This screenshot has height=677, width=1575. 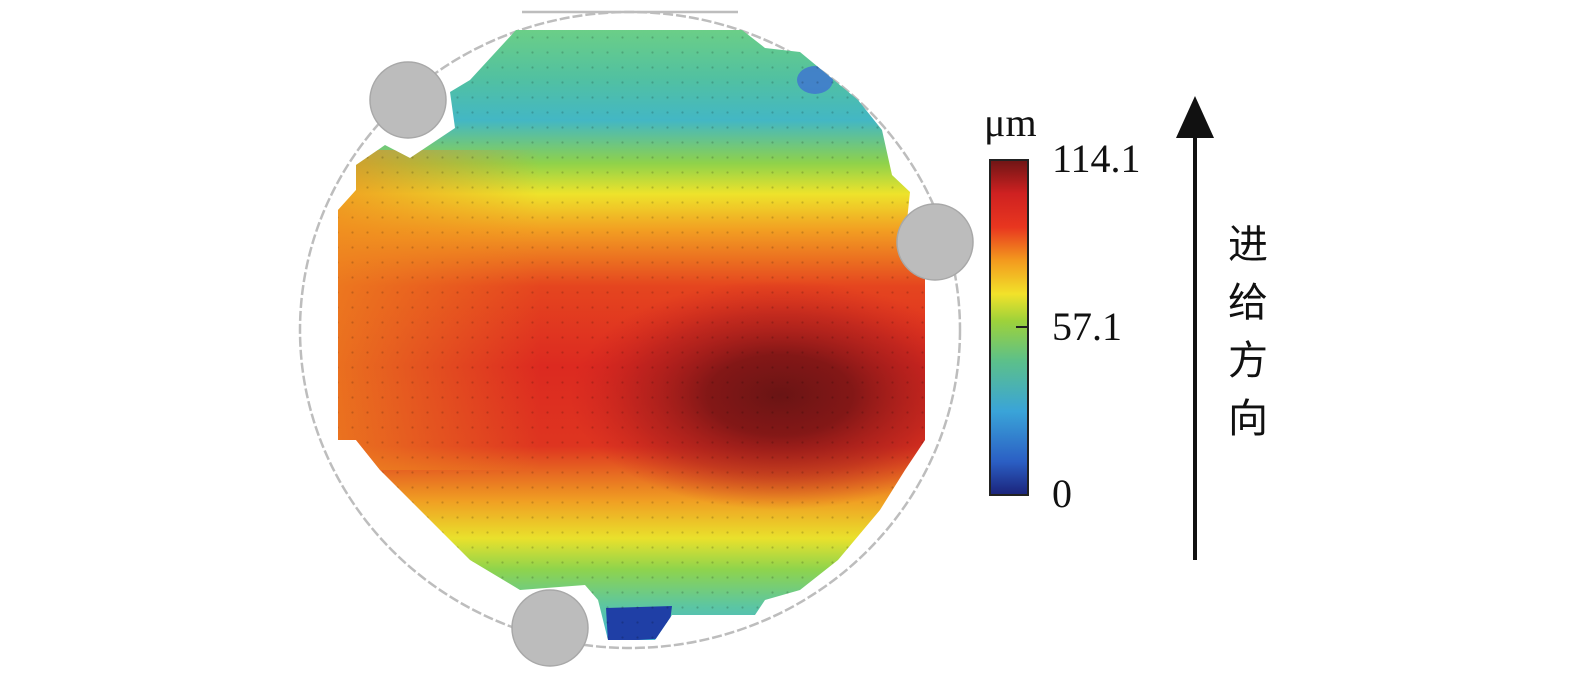 I want to click on colorbar-tick-min: 0, so click(x=1062, y=493).